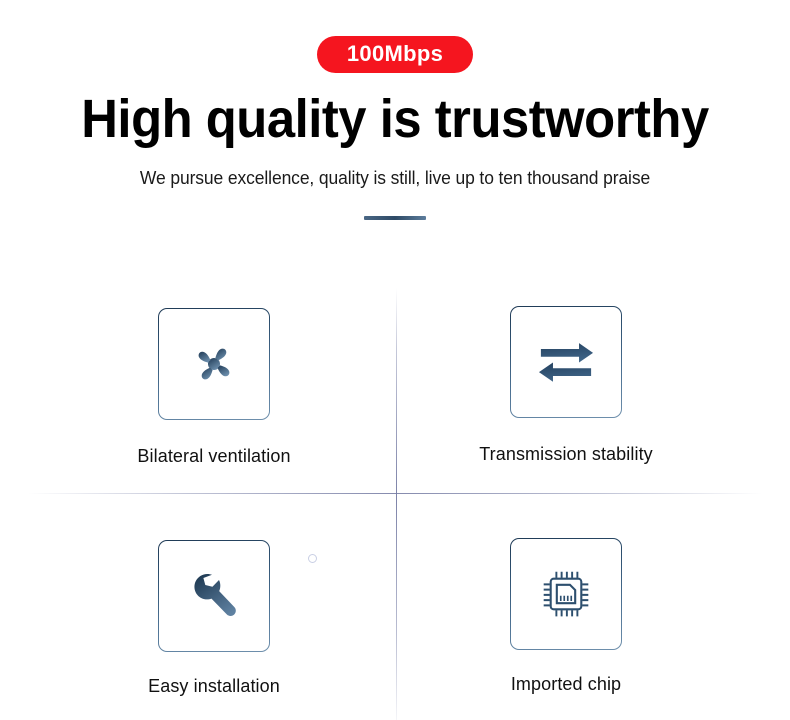 Image resolution: width=790 pixels, height=720 pixels. I want to click on feature-item-bilateral-ventilation: Bilateral ventilation, so click(214, 387).